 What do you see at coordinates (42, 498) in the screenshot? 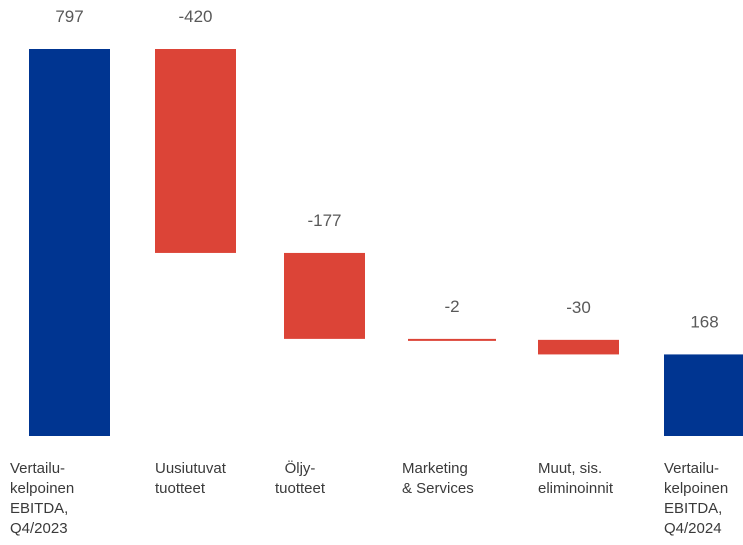
I see `category-label-0: Vertailu-kelpoinen EBITDA, Q4/2023` at bounding box center [42, 498].